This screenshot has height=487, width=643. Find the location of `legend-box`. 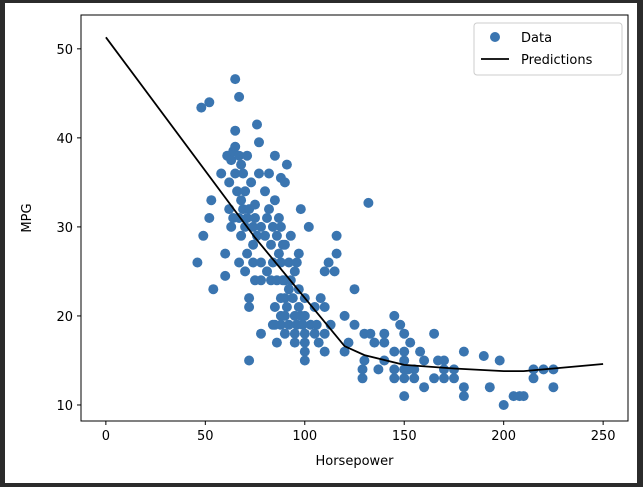

legend-box is located at coordinates (548, 49).